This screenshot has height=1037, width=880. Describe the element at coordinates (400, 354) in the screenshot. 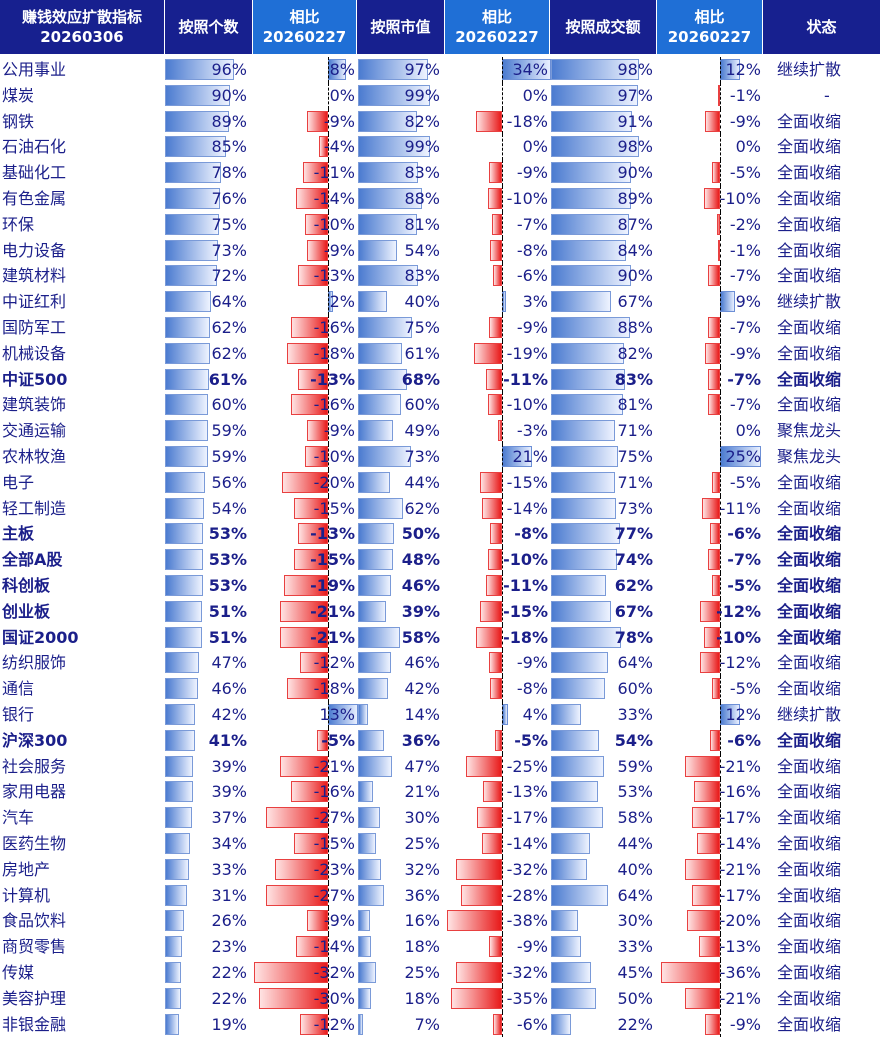

I see `mcap-cell: 61%` at that location.